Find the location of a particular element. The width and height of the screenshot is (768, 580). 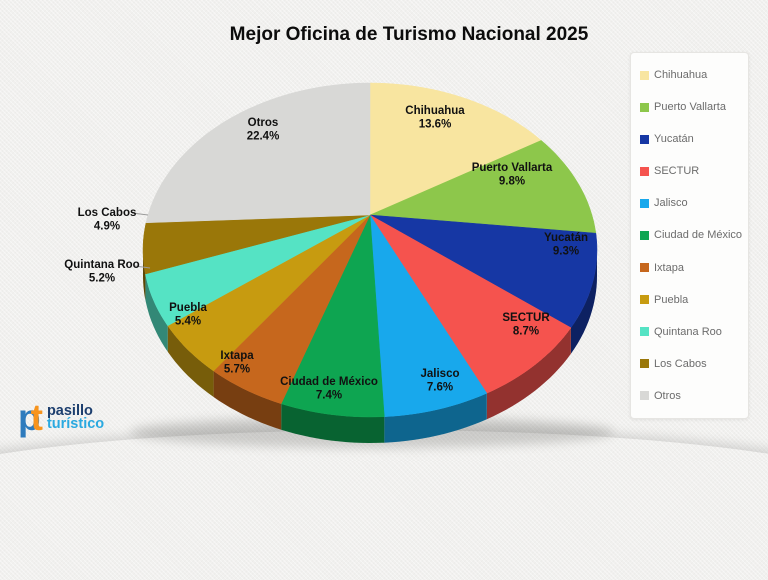

pie-pct-sectur: 8.7% is located at coordinates (526, 332).